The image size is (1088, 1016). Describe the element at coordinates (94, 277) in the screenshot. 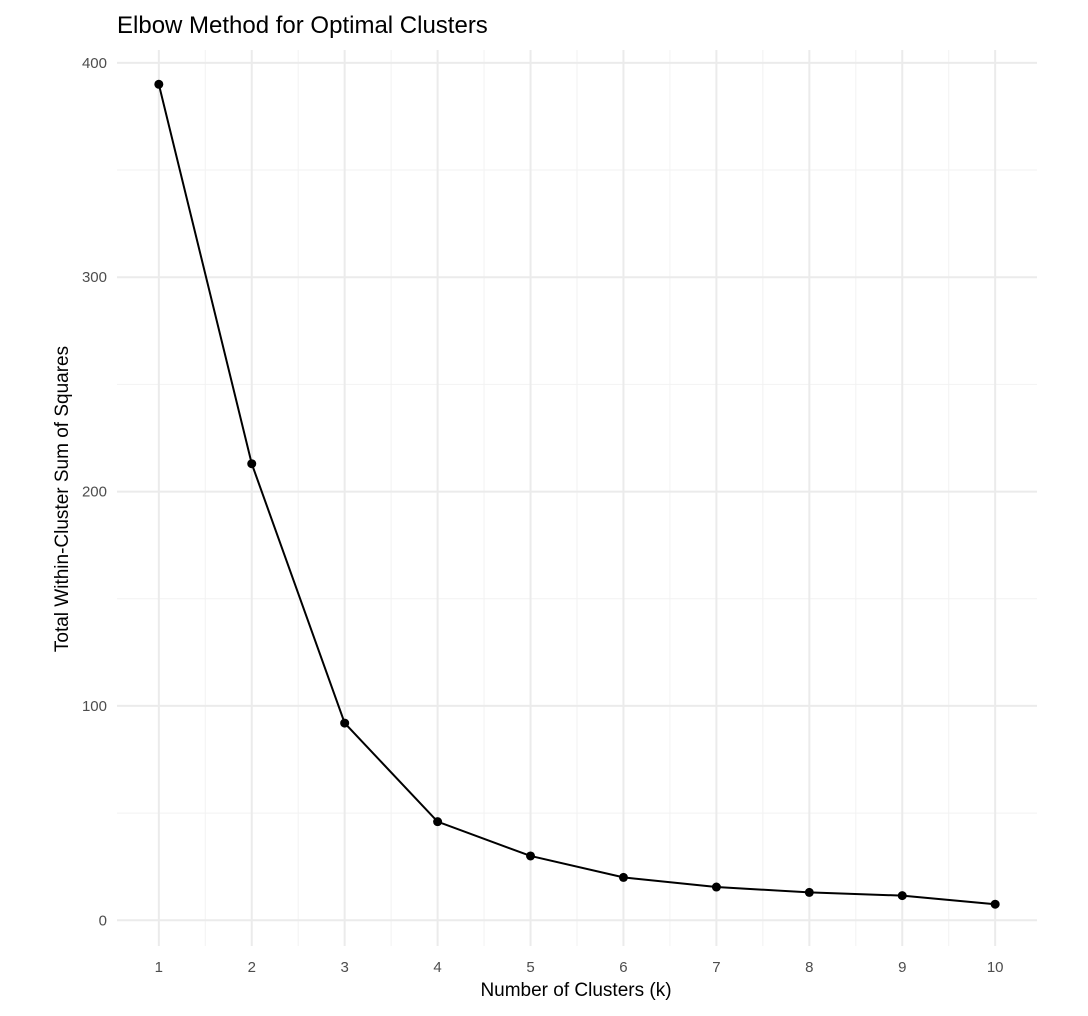

I see `y-tick-label: 300` at that location.